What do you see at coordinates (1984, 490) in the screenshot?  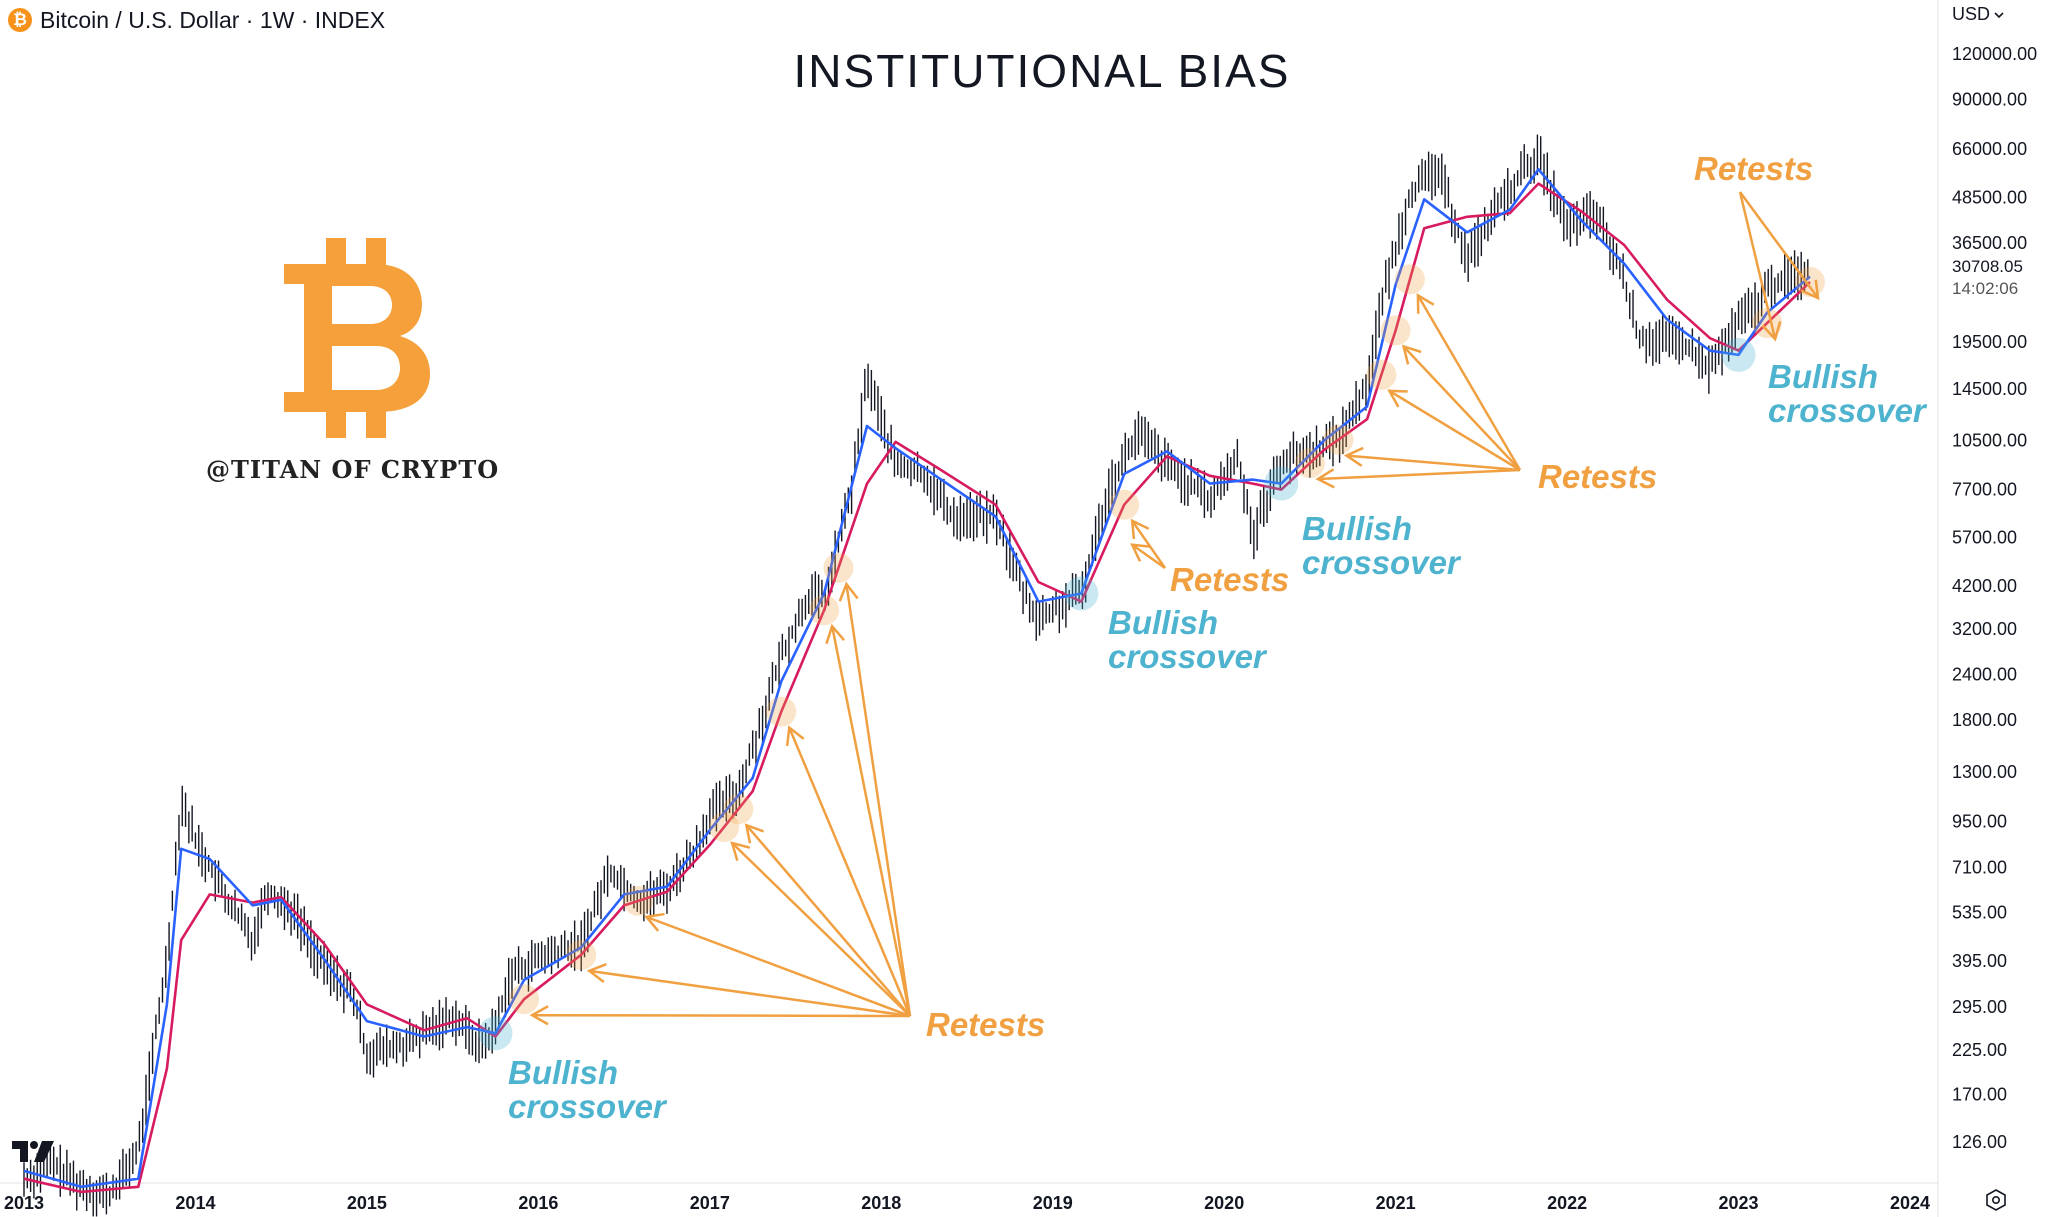 I see `y-tick-label: 7700.00` at bounding box center [1984, 490].